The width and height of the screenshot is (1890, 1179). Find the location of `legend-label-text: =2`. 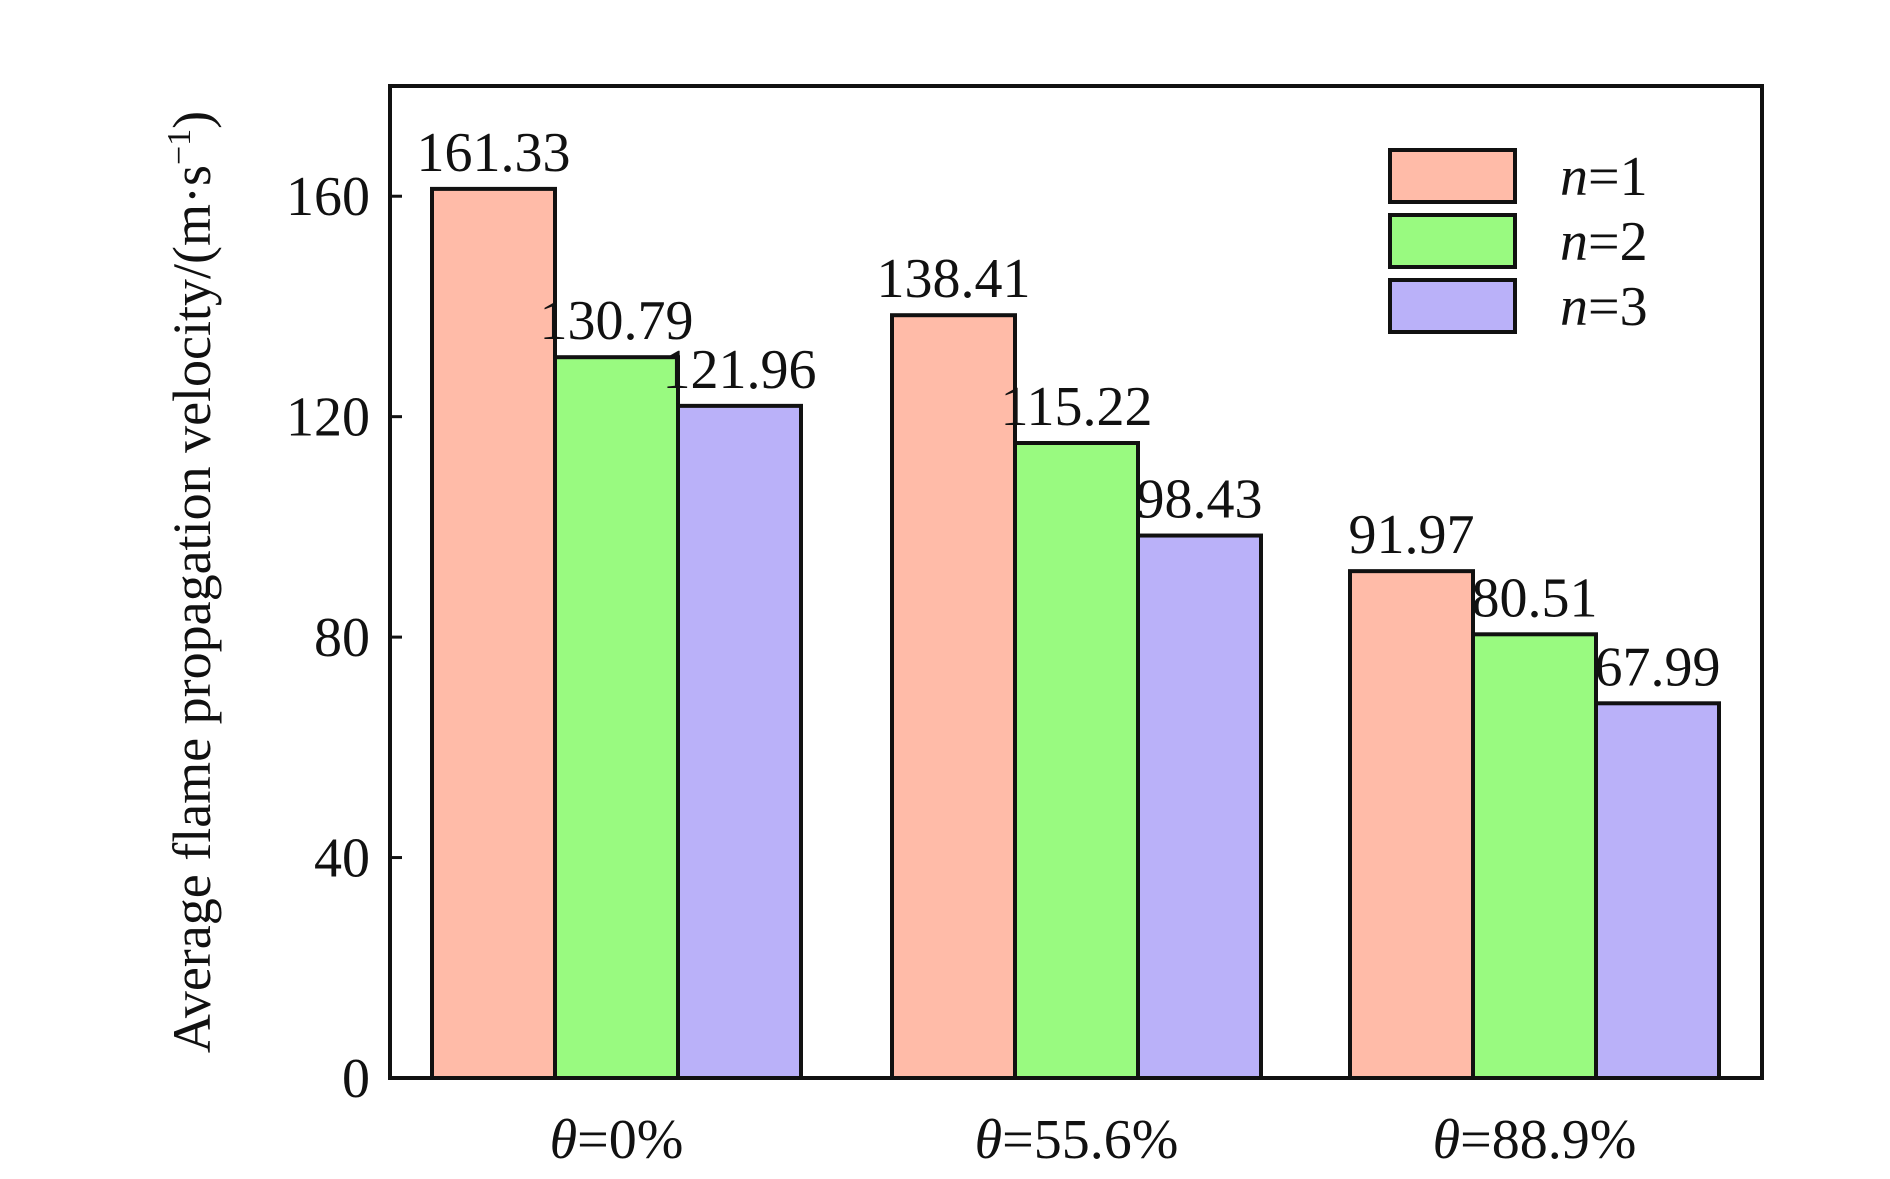

legend-label-text: =2 is located at coordinates (1618, 242).